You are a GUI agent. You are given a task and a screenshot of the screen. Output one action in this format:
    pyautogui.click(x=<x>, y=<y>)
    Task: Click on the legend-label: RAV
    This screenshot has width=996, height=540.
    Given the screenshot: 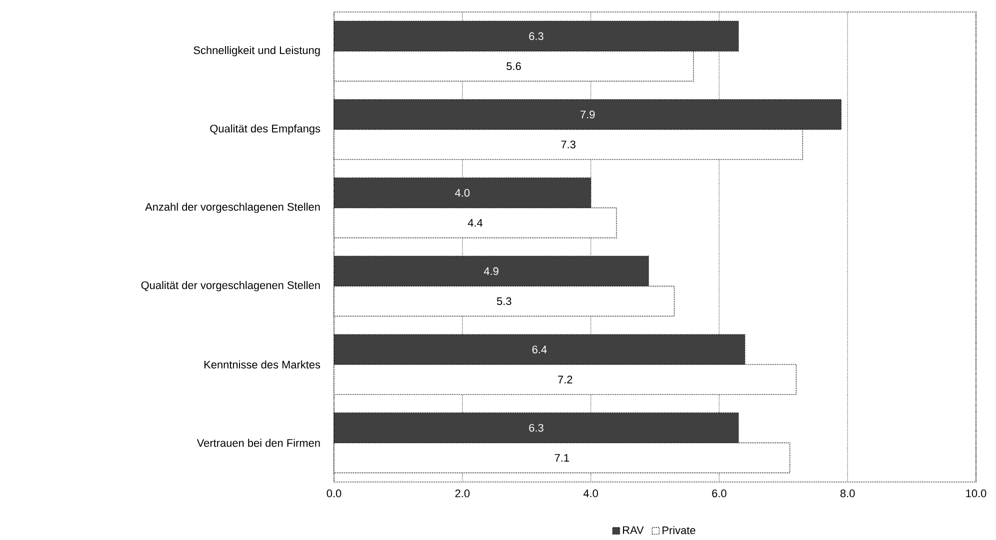 What is the action you would take?
    pyautogui.click(x=633, y=530)
    